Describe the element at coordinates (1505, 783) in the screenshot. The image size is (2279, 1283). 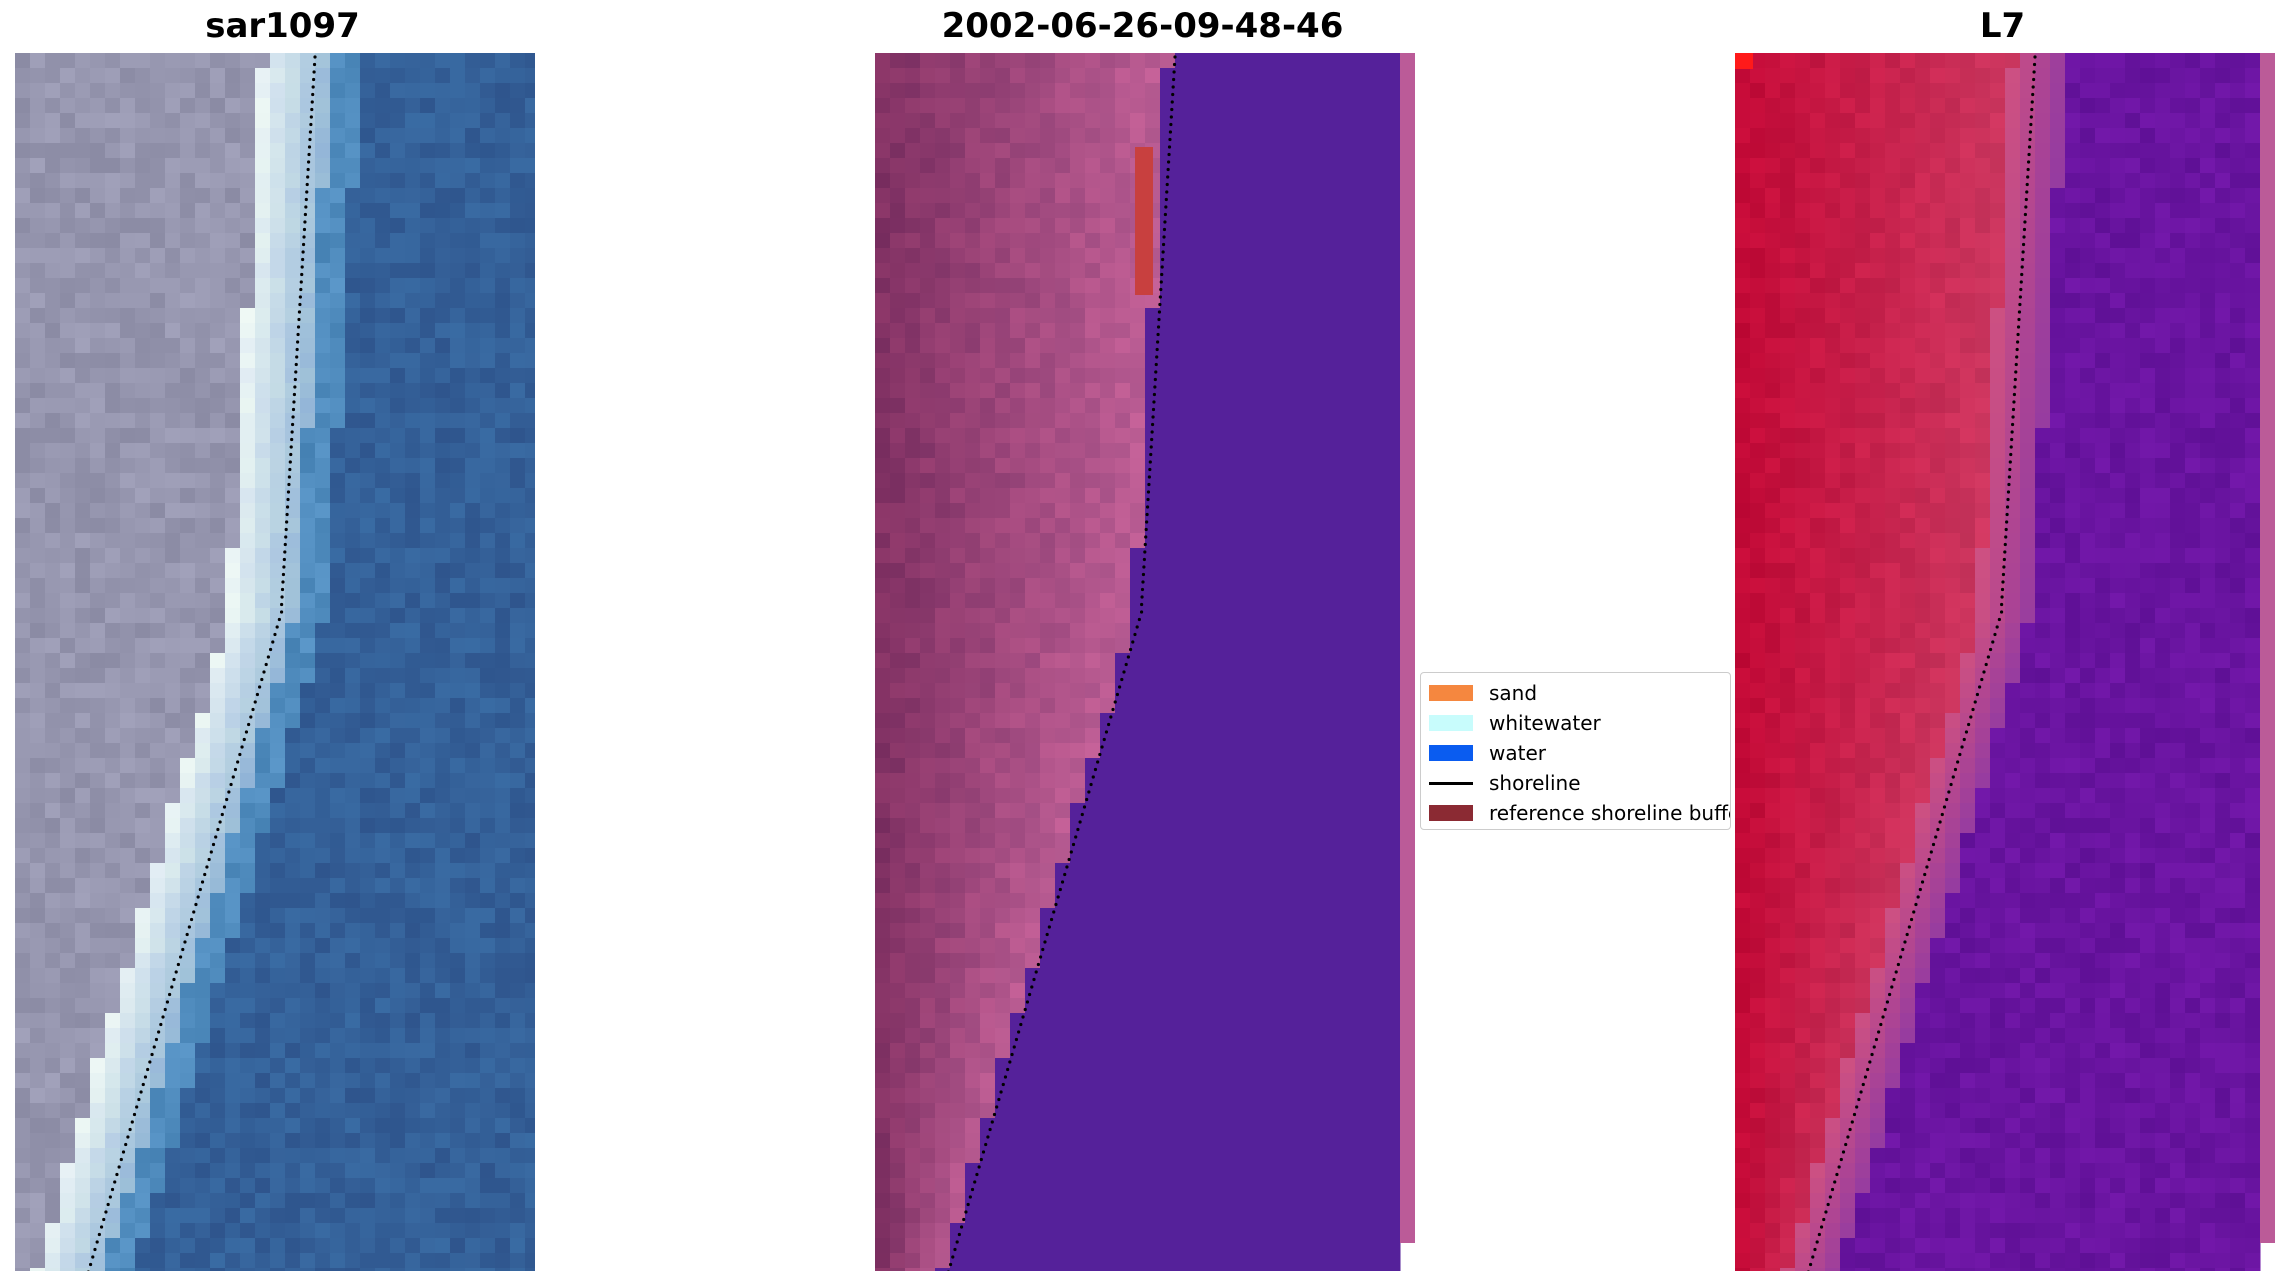
I see `legend-item-shoreline: shoreline` at that location.